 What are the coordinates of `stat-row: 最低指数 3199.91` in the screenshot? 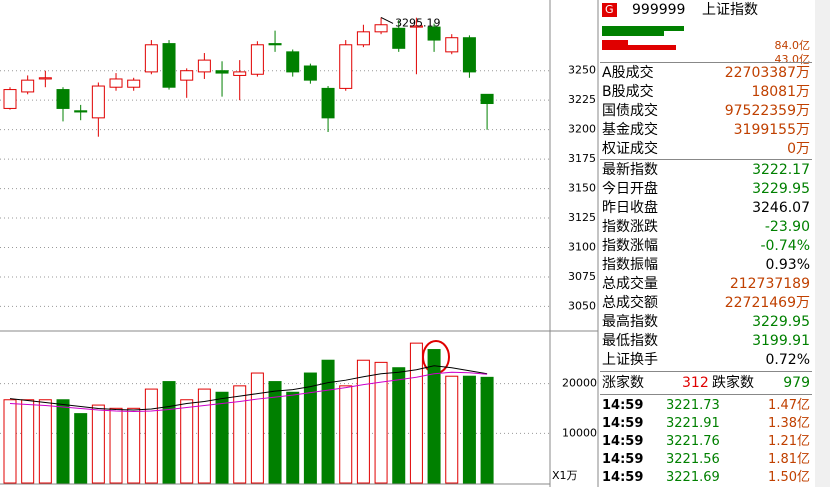 It's located at (706, 341).